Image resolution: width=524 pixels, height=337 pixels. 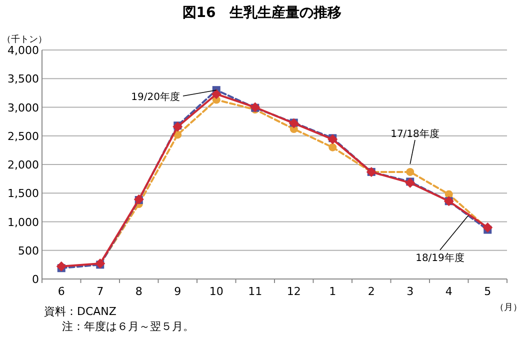 I want to click on x-tick-label: 5, so click(x=488, y=291).